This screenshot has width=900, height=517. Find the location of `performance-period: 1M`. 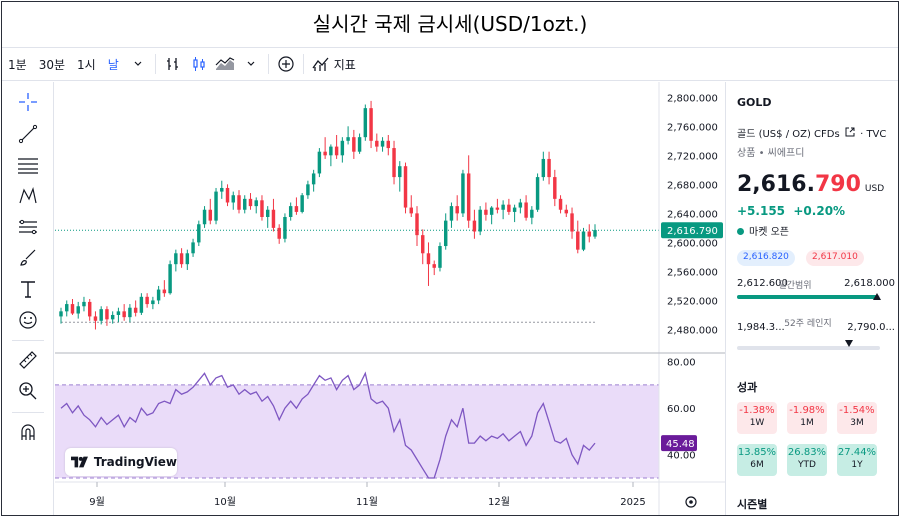

performance-period: 1M is located at coordinates (807, 423).